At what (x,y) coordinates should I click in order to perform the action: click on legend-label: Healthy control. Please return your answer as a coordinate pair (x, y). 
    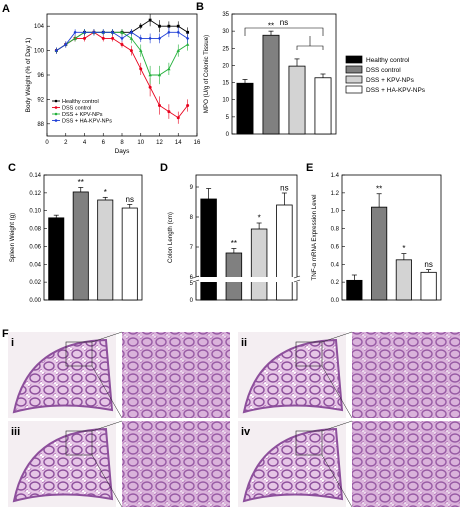
    Looking at the image, I should click on (388, 60).